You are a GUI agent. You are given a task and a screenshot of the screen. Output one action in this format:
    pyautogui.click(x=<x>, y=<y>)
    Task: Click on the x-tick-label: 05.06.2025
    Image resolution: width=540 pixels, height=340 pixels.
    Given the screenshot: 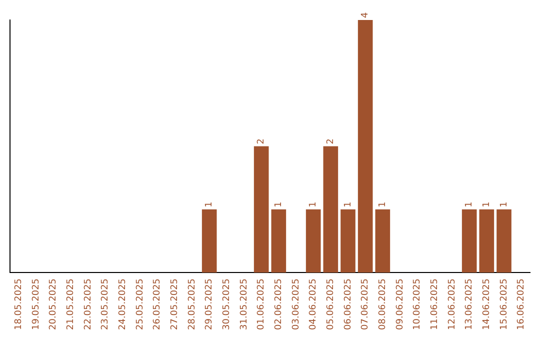 What is the action you would take?
    pyautogui.click(x=331, y=304)
    